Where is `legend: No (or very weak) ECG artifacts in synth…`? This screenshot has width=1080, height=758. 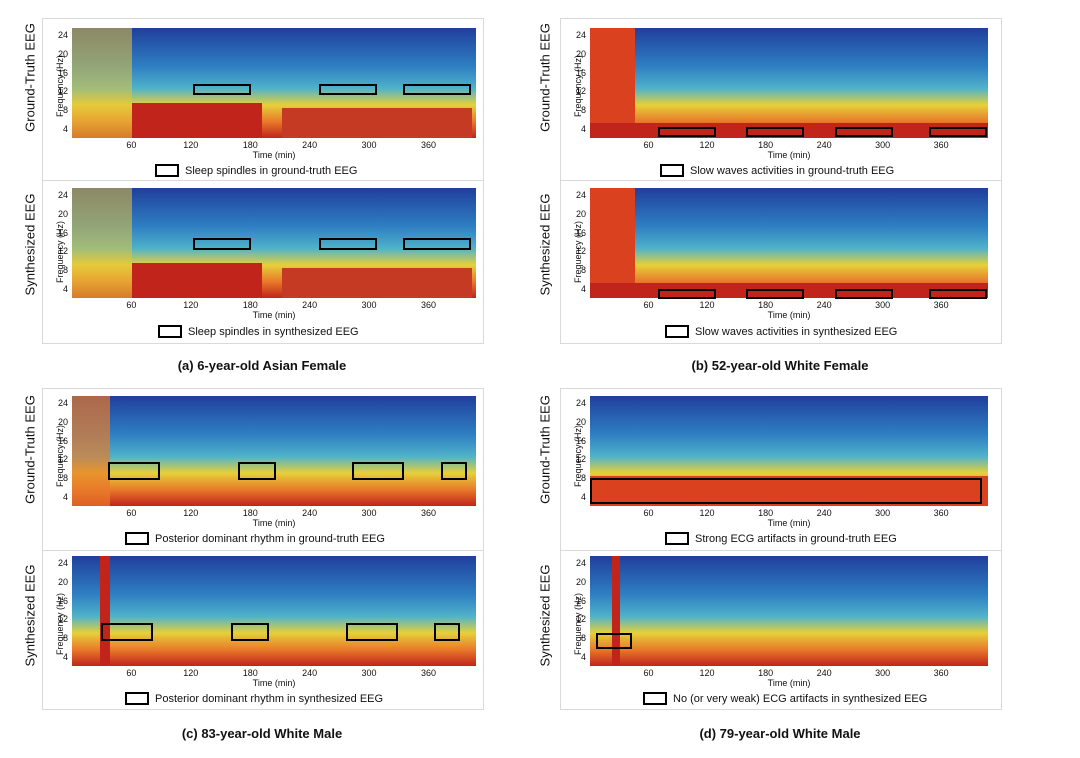 legend: No (or very weak) ECG artifacts in synth… is located at coordinates (785, 698).